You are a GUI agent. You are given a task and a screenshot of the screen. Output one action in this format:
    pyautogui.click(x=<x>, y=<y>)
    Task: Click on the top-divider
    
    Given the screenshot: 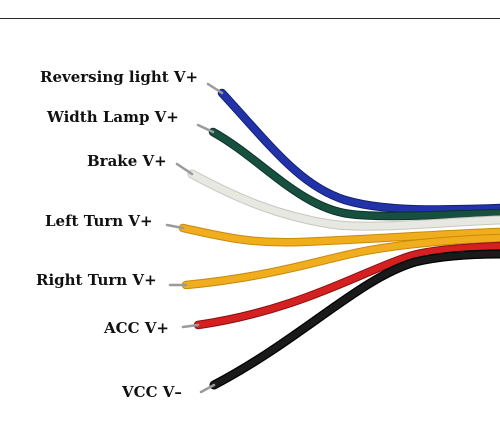 What is the action you would take?
    pyautogui.click(x=250, y=18)
    